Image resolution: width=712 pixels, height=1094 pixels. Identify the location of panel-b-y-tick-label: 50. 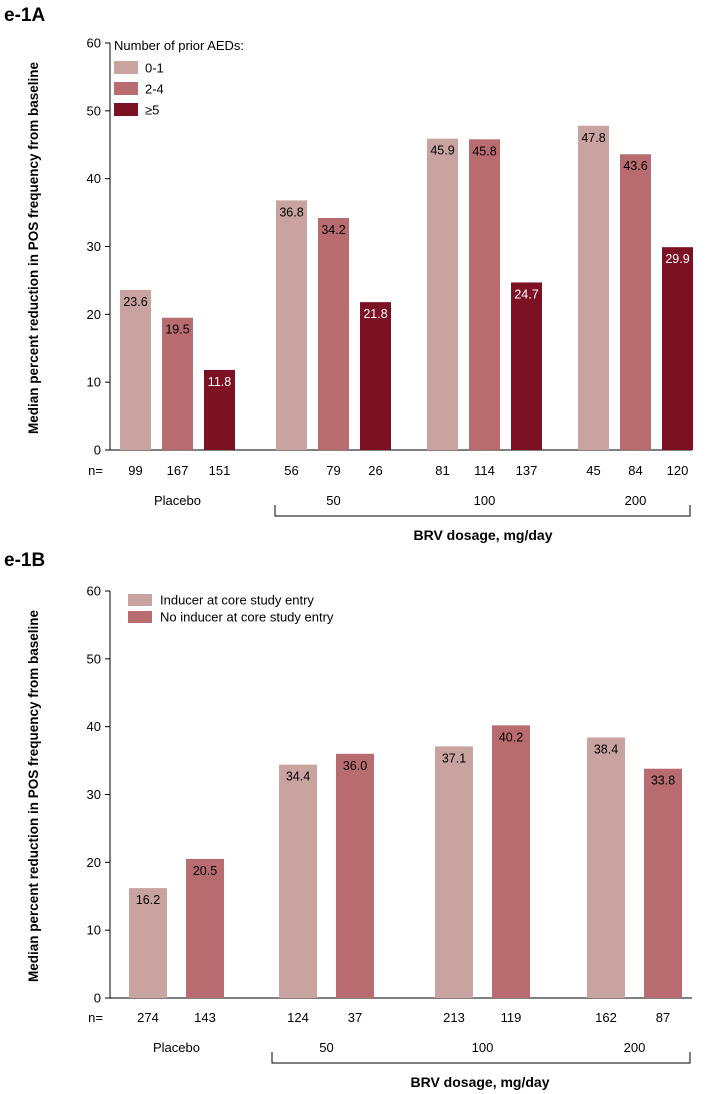
(94, 658).